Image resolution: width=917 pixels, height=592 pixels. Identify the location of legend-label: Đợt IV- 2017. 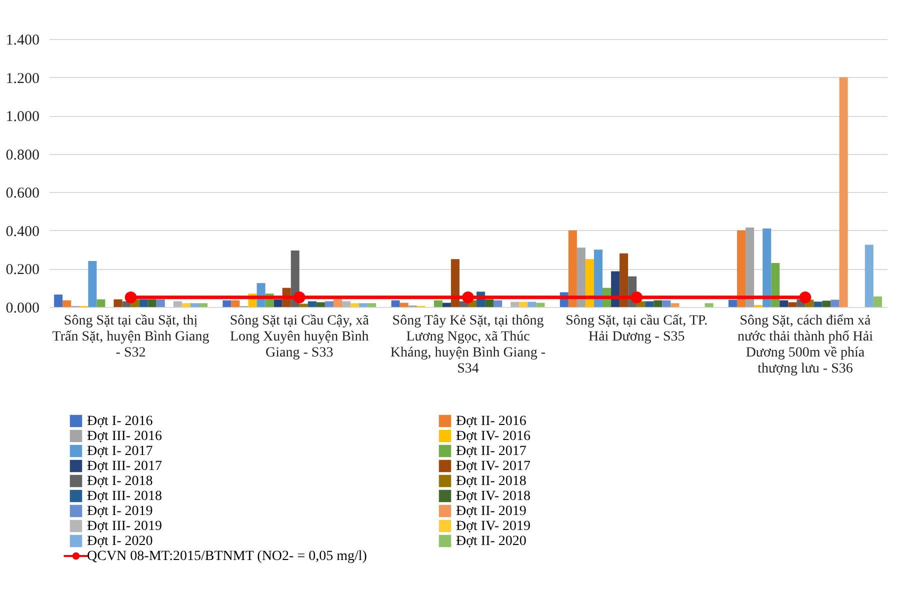
(493, 466).